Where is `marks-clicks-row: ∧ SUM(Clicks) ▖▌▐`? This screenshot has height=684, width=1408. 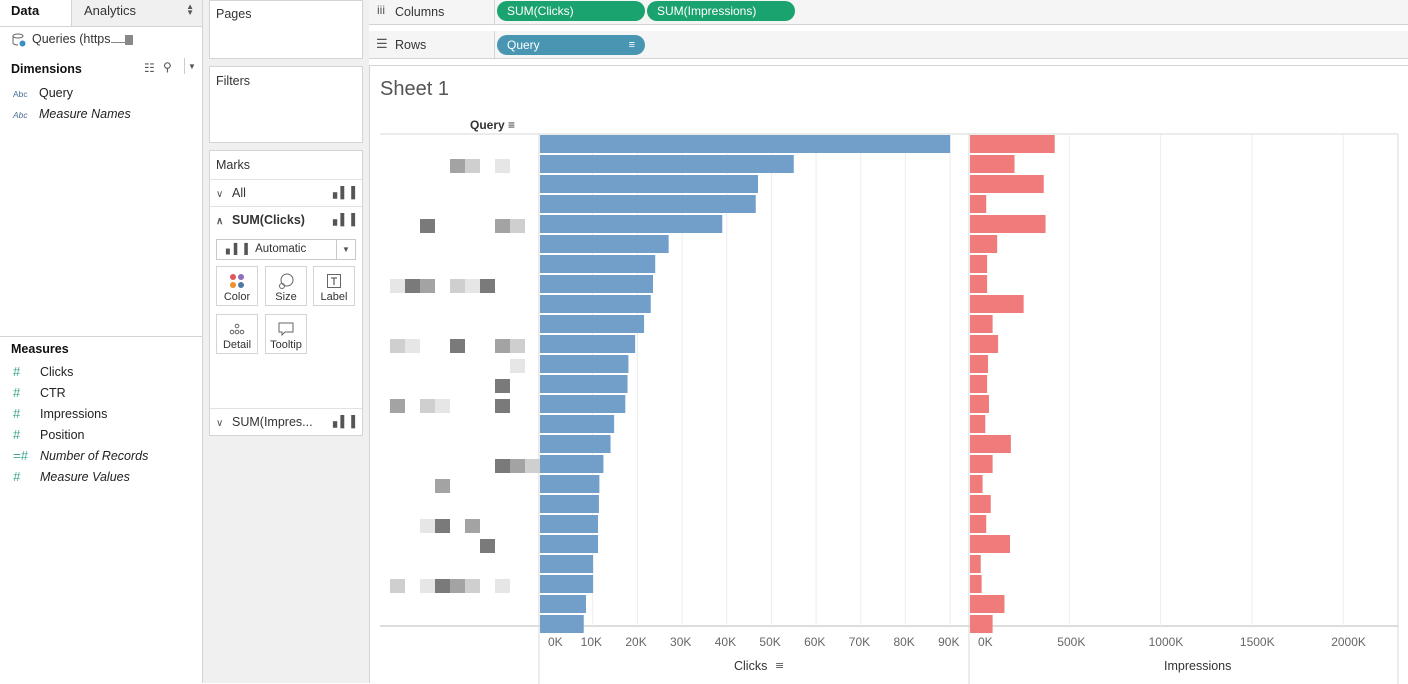 marks-clicks-row: ∧ SUM(Clicks) ▖▌▐ is located at coordinates (286, 219).